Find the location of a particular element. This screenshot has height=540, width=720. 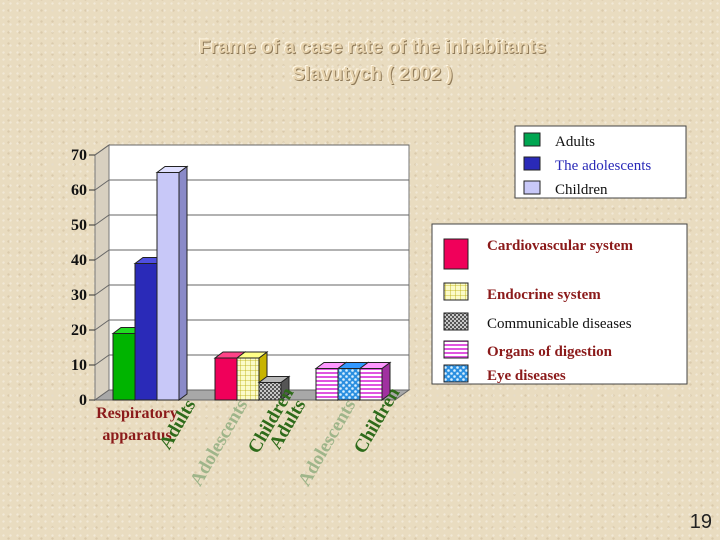

y-tick-label: 30 is located at coordinates (79, 295).